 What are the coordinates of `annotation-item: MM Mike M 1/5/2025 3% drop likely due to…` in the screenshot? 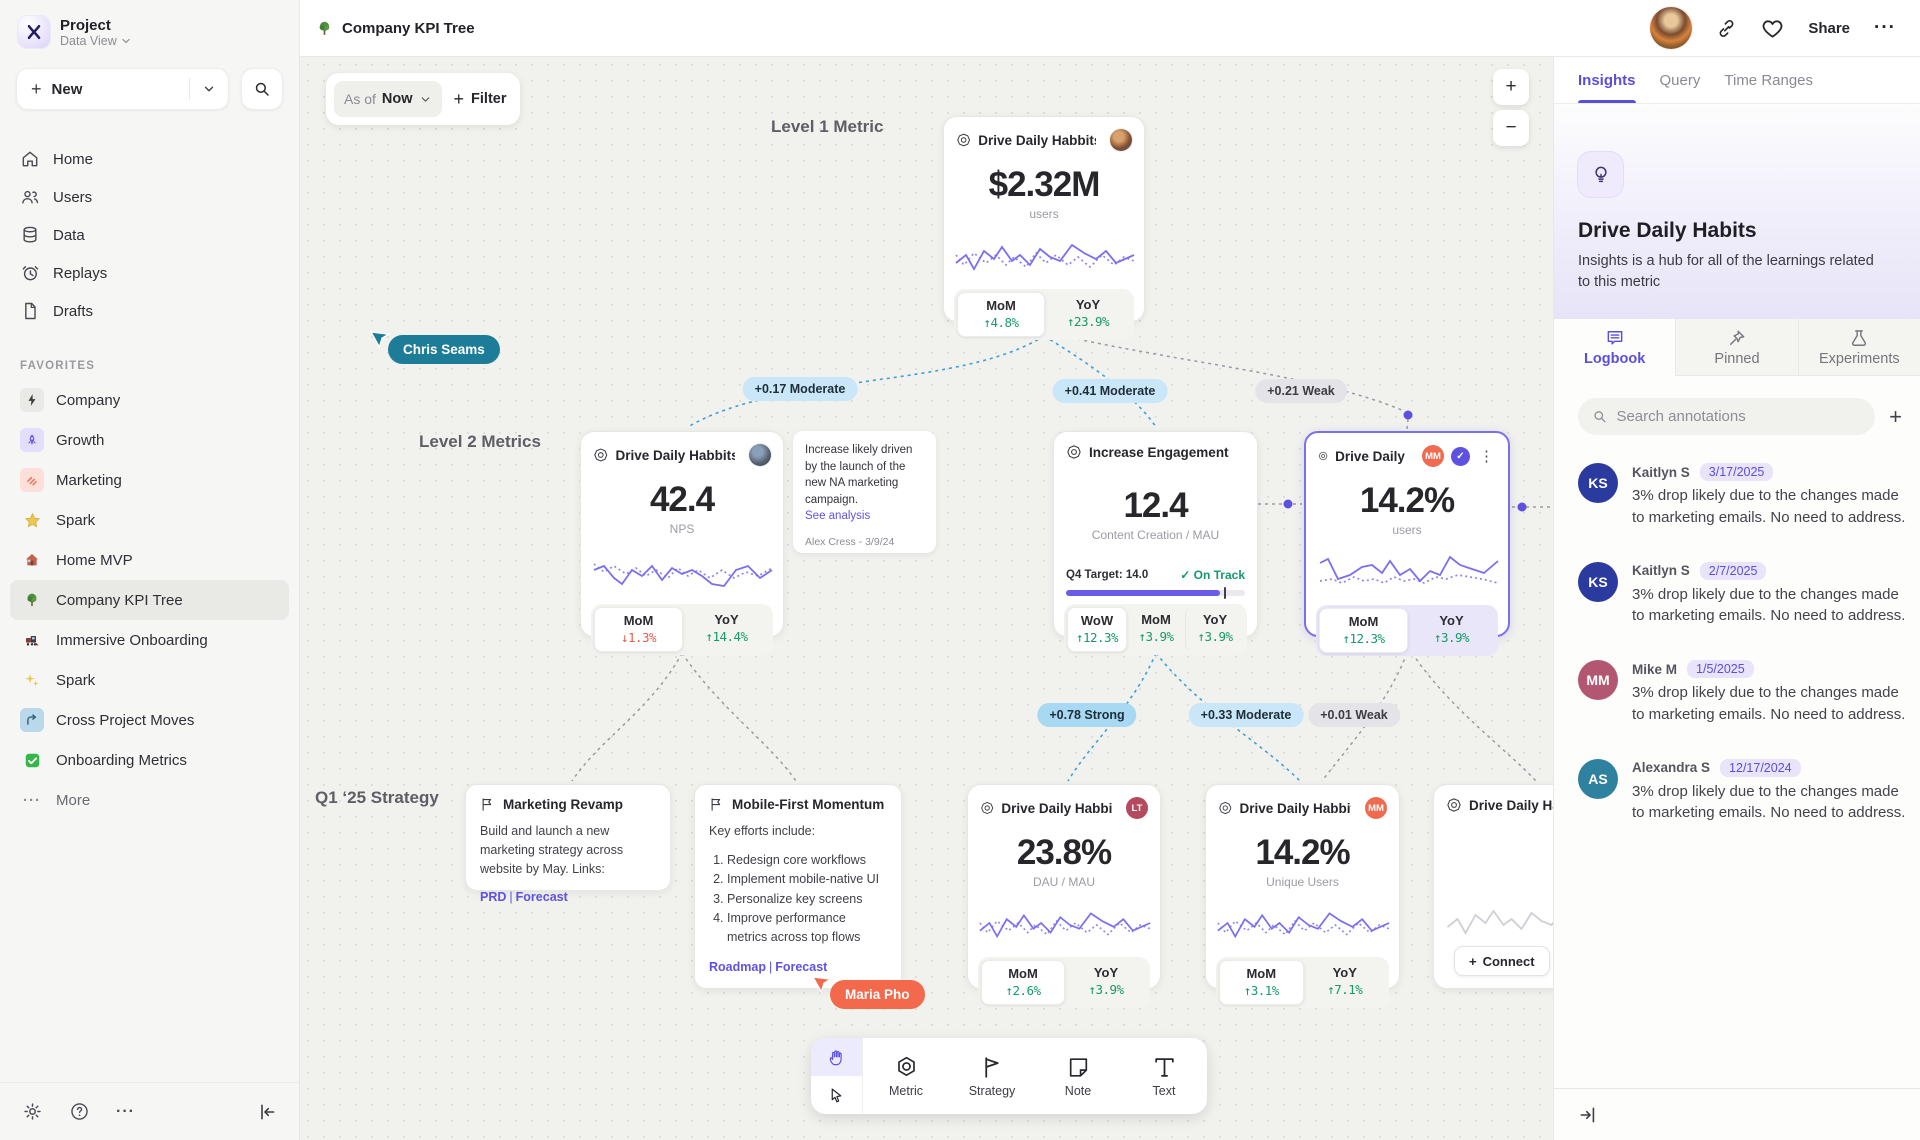 It's located at (1741, 693).